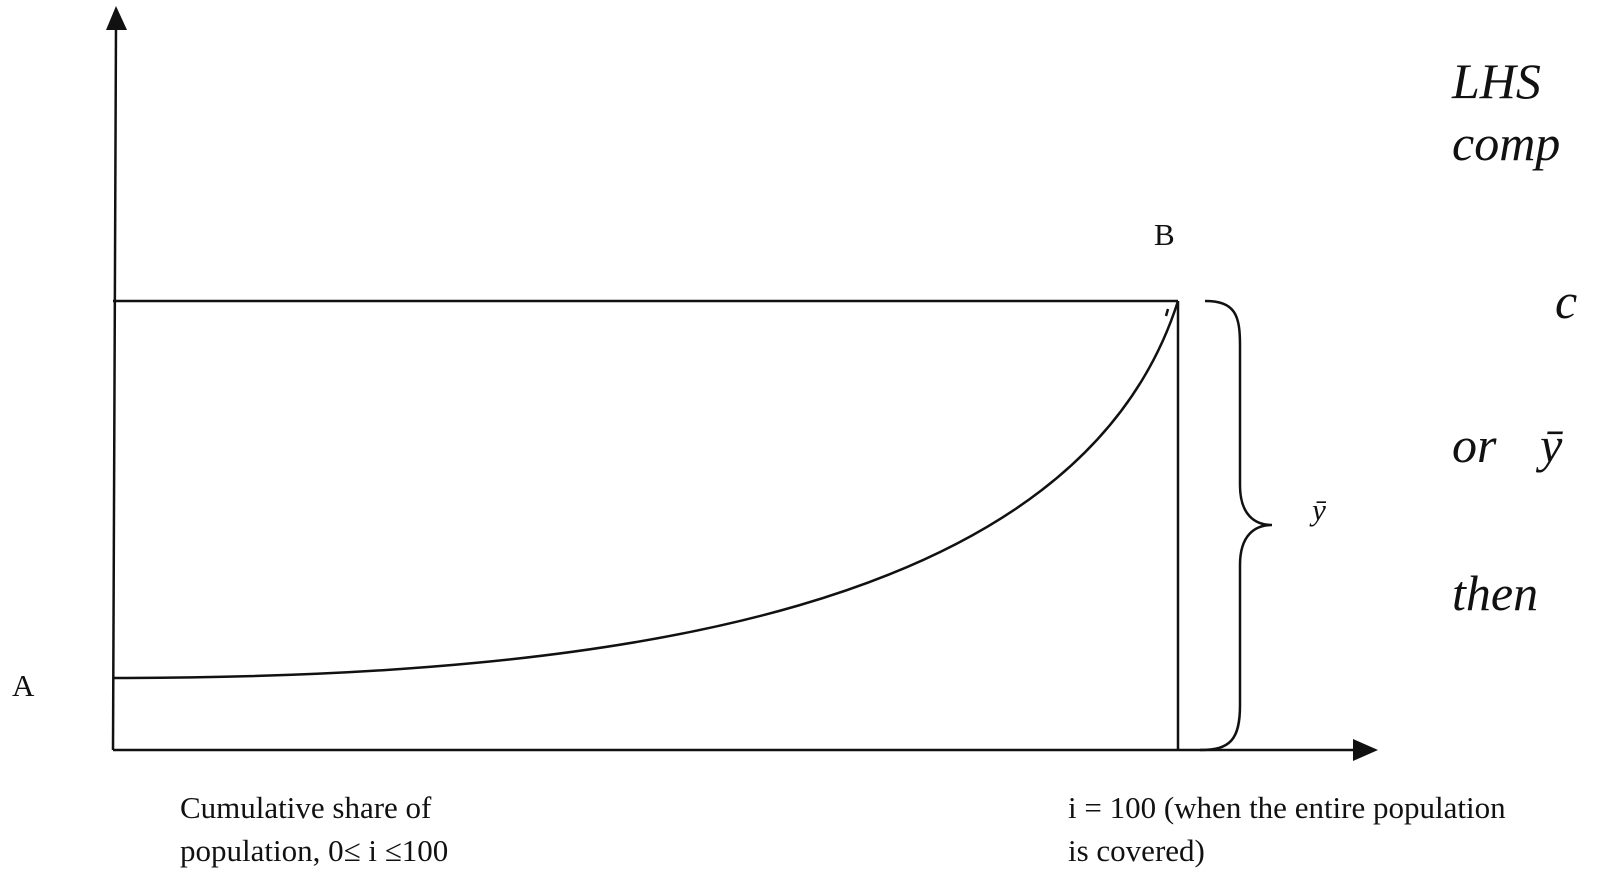 The height and width of the screenshot is (891, 1605). What do you see at coordinates (1474, 445) in the screenshot?
I see `side-text: or` at bounding box center [1474, 445].